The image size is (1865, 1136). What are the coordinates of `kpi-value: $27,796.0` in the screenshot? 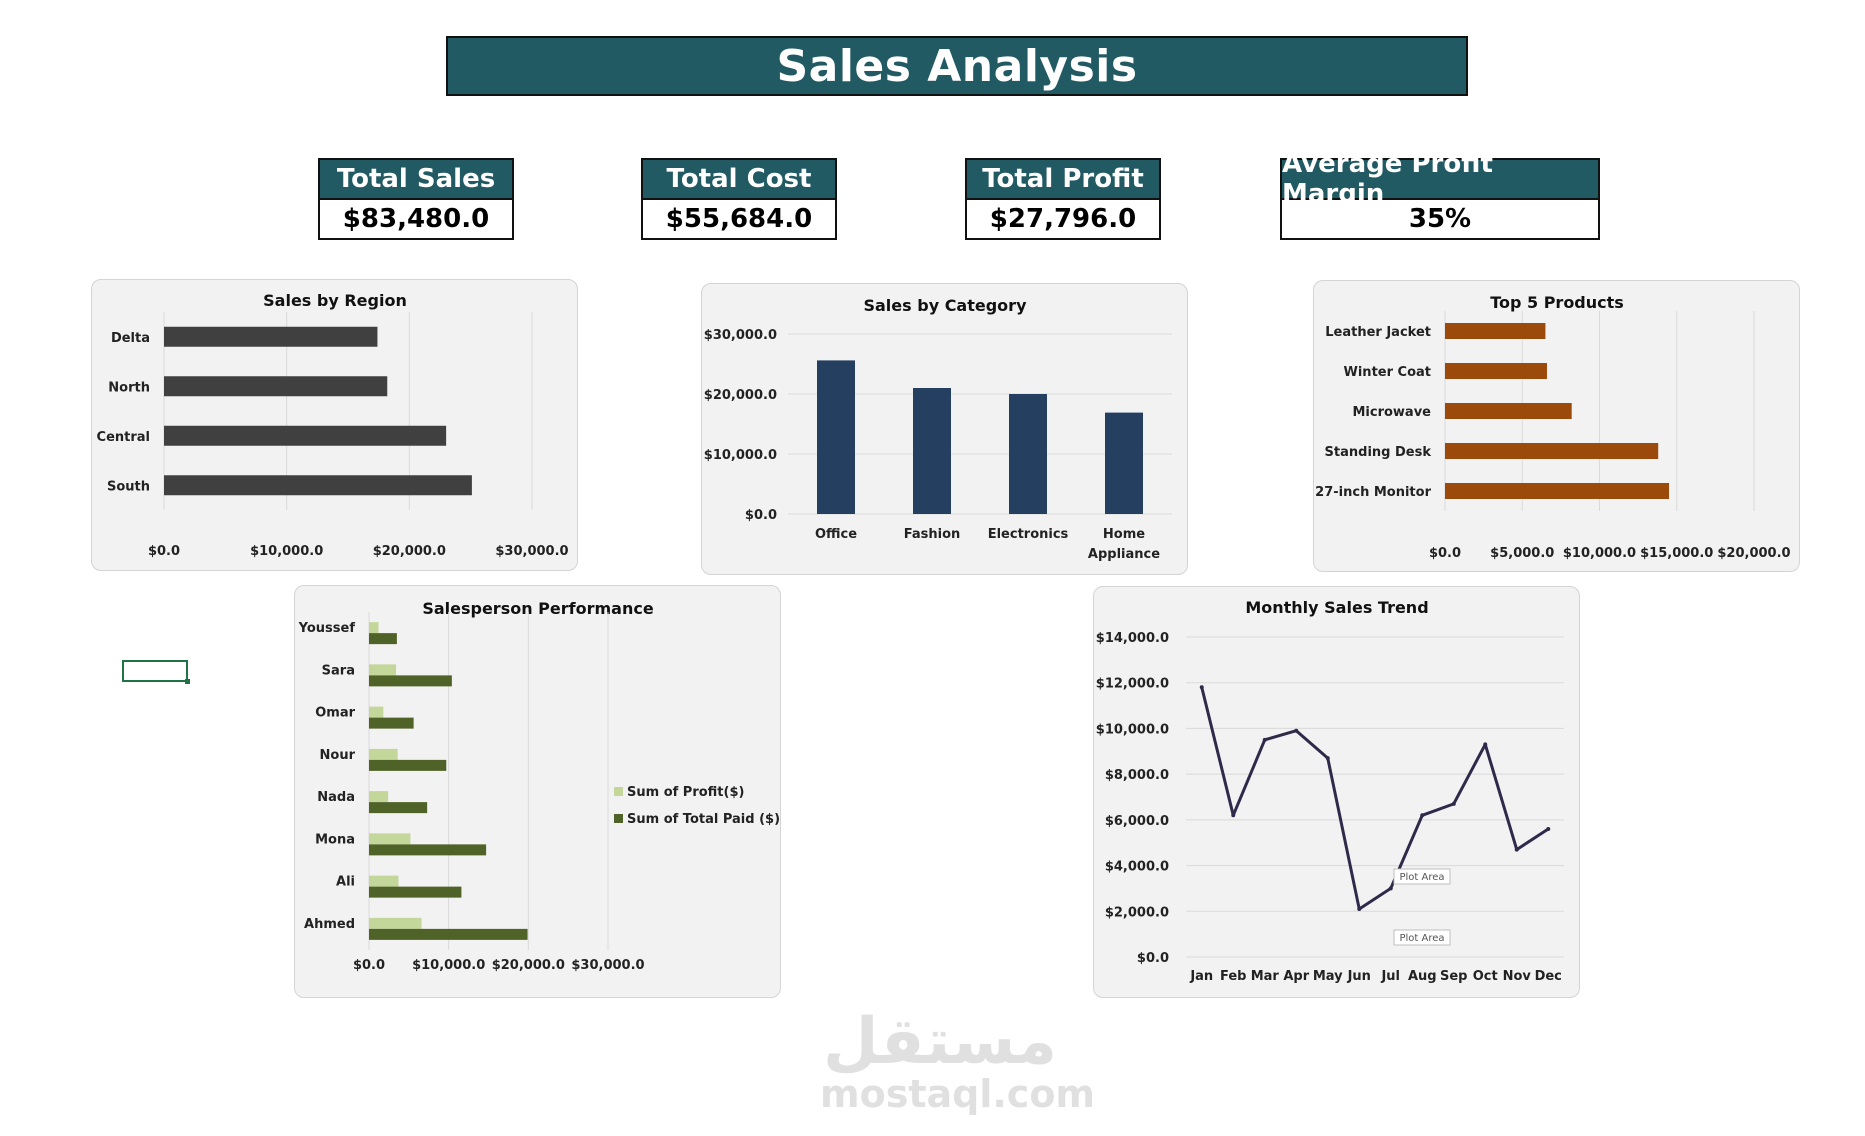 It's located at (1063, 219).